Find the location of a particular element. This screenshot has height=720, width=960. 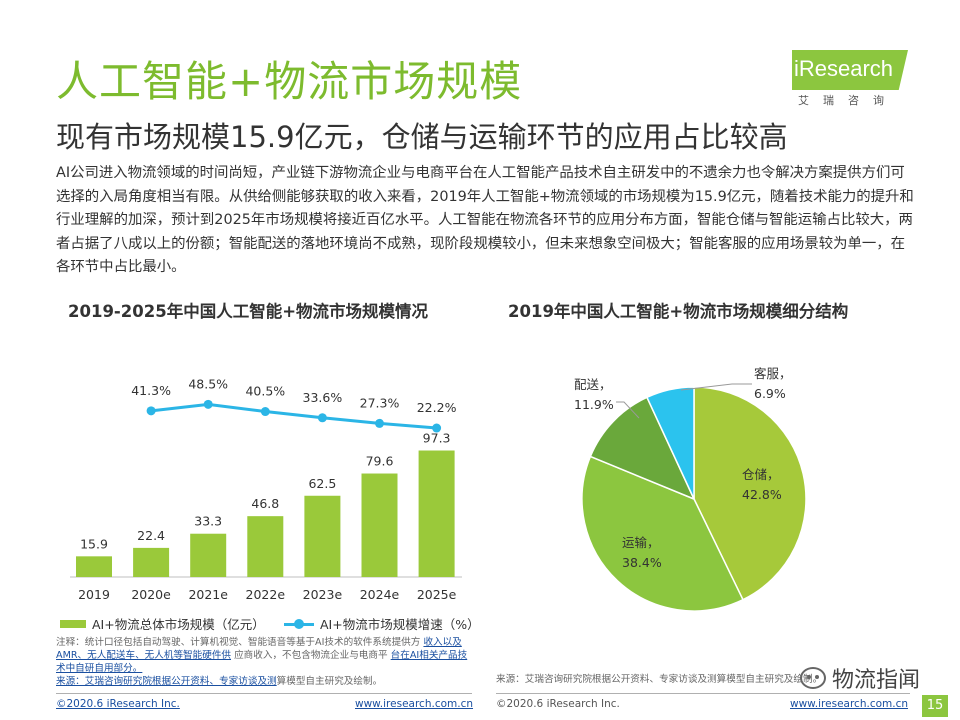

bar-2019 is located at coordinates (94, 566).